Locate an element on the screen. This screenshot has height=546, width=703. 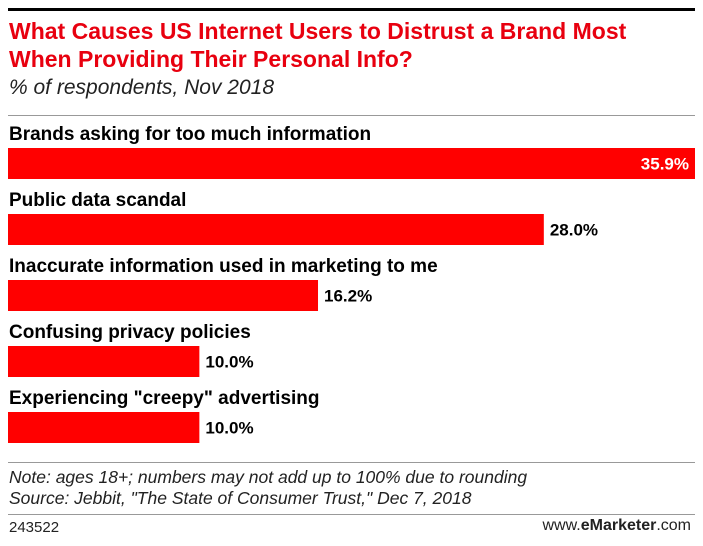
value-label: 16.2% is located at coordinates (348, 296).